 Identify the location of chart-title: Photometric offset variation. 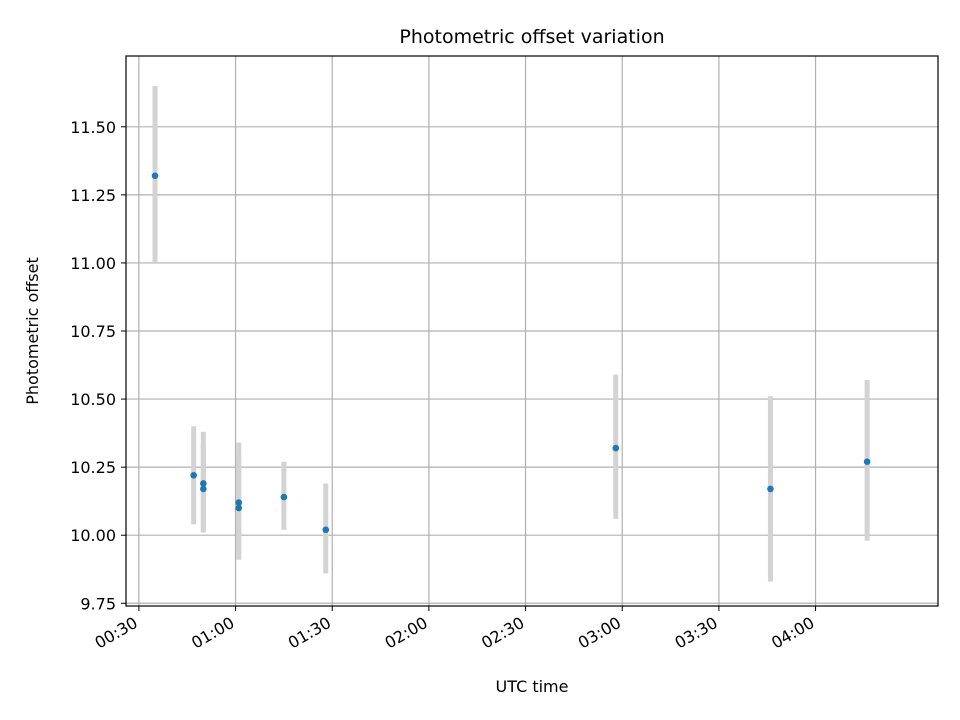
(531, 37).